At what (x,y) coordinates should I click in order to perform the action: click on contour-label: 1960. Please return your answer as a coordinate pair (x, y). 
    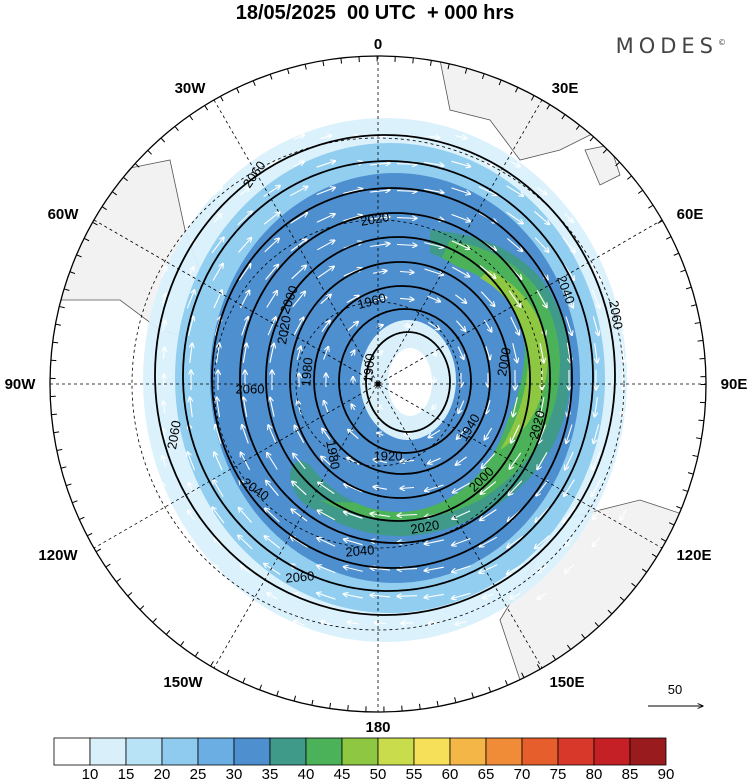
    Looking at the image, I should click on (372, 301).